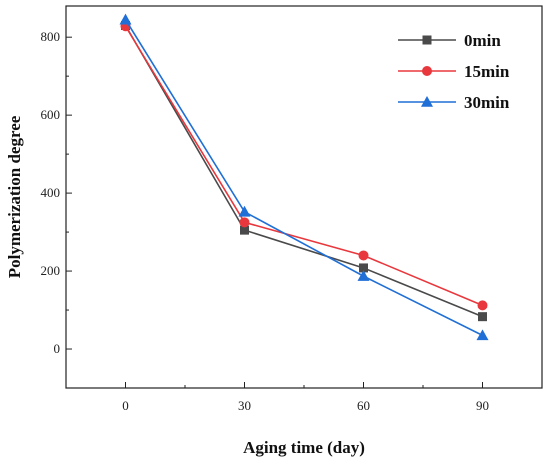 This screenshot has height=466, width=550. What do you see at coordinates (427, 40) in the screenshot?
I see `legend-marker-0min` at bounding box center [427, 40].